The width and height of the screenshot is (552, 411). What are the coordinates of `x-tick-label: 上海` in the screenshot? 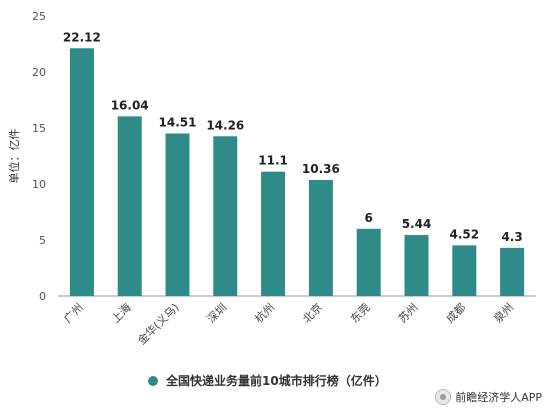 It's located at (120, 312).